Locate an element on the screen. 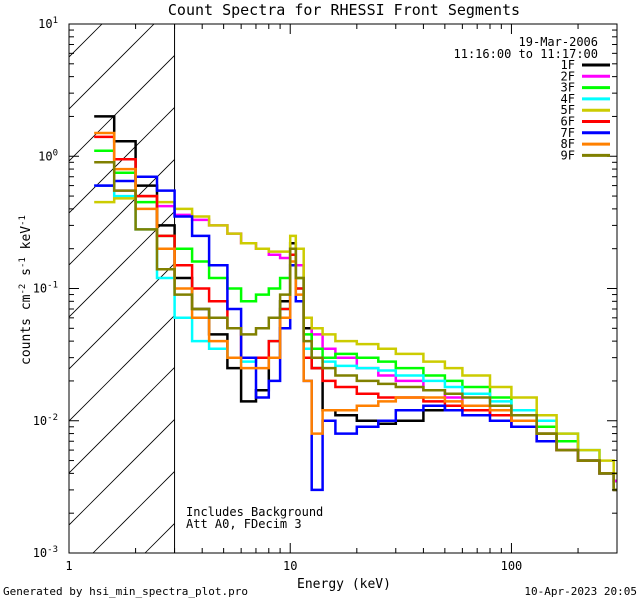 Image resolution: width=640 pixels, height=600 pixels. legend-label-3f: 3F is located at coordinates (568, 88).